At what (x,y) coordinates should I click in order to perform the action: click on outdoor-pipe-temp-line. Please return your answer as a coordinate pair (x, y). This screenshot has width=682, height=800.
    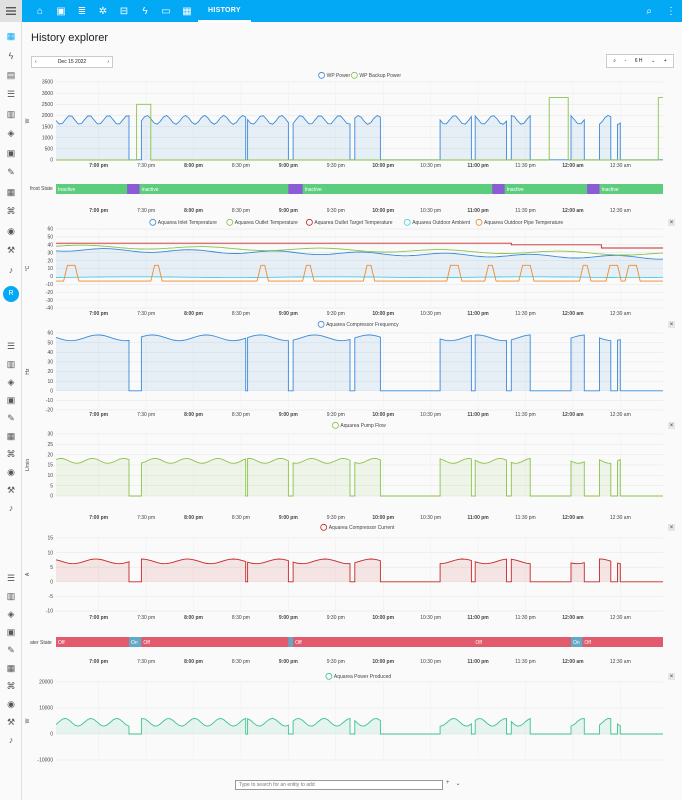
    Looking at the image, I should click on (359, 273).